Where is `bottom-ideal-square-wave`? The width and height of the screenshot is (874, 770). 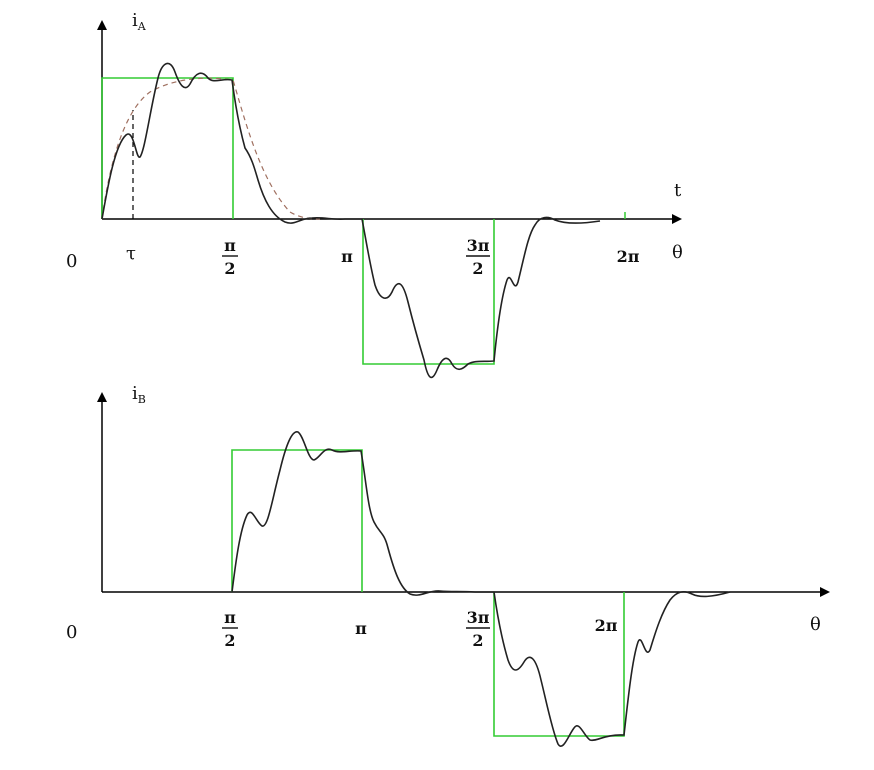
bottom-ideal-square-wave is located at coordinates (297, 520).